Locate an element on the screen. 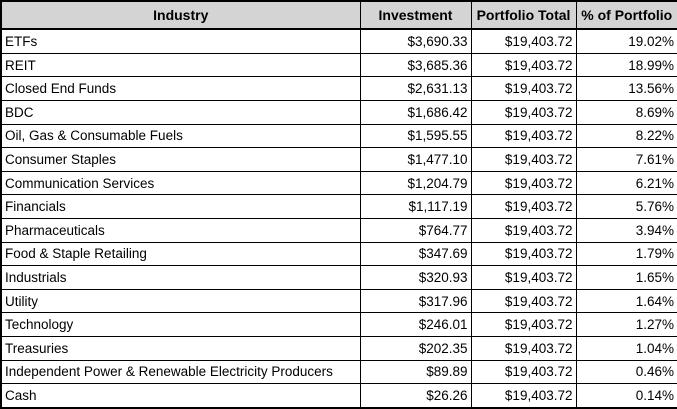 This screenshot has height=409, width=677. percent-cell: 1.27% is located at coordinates (626, 324).